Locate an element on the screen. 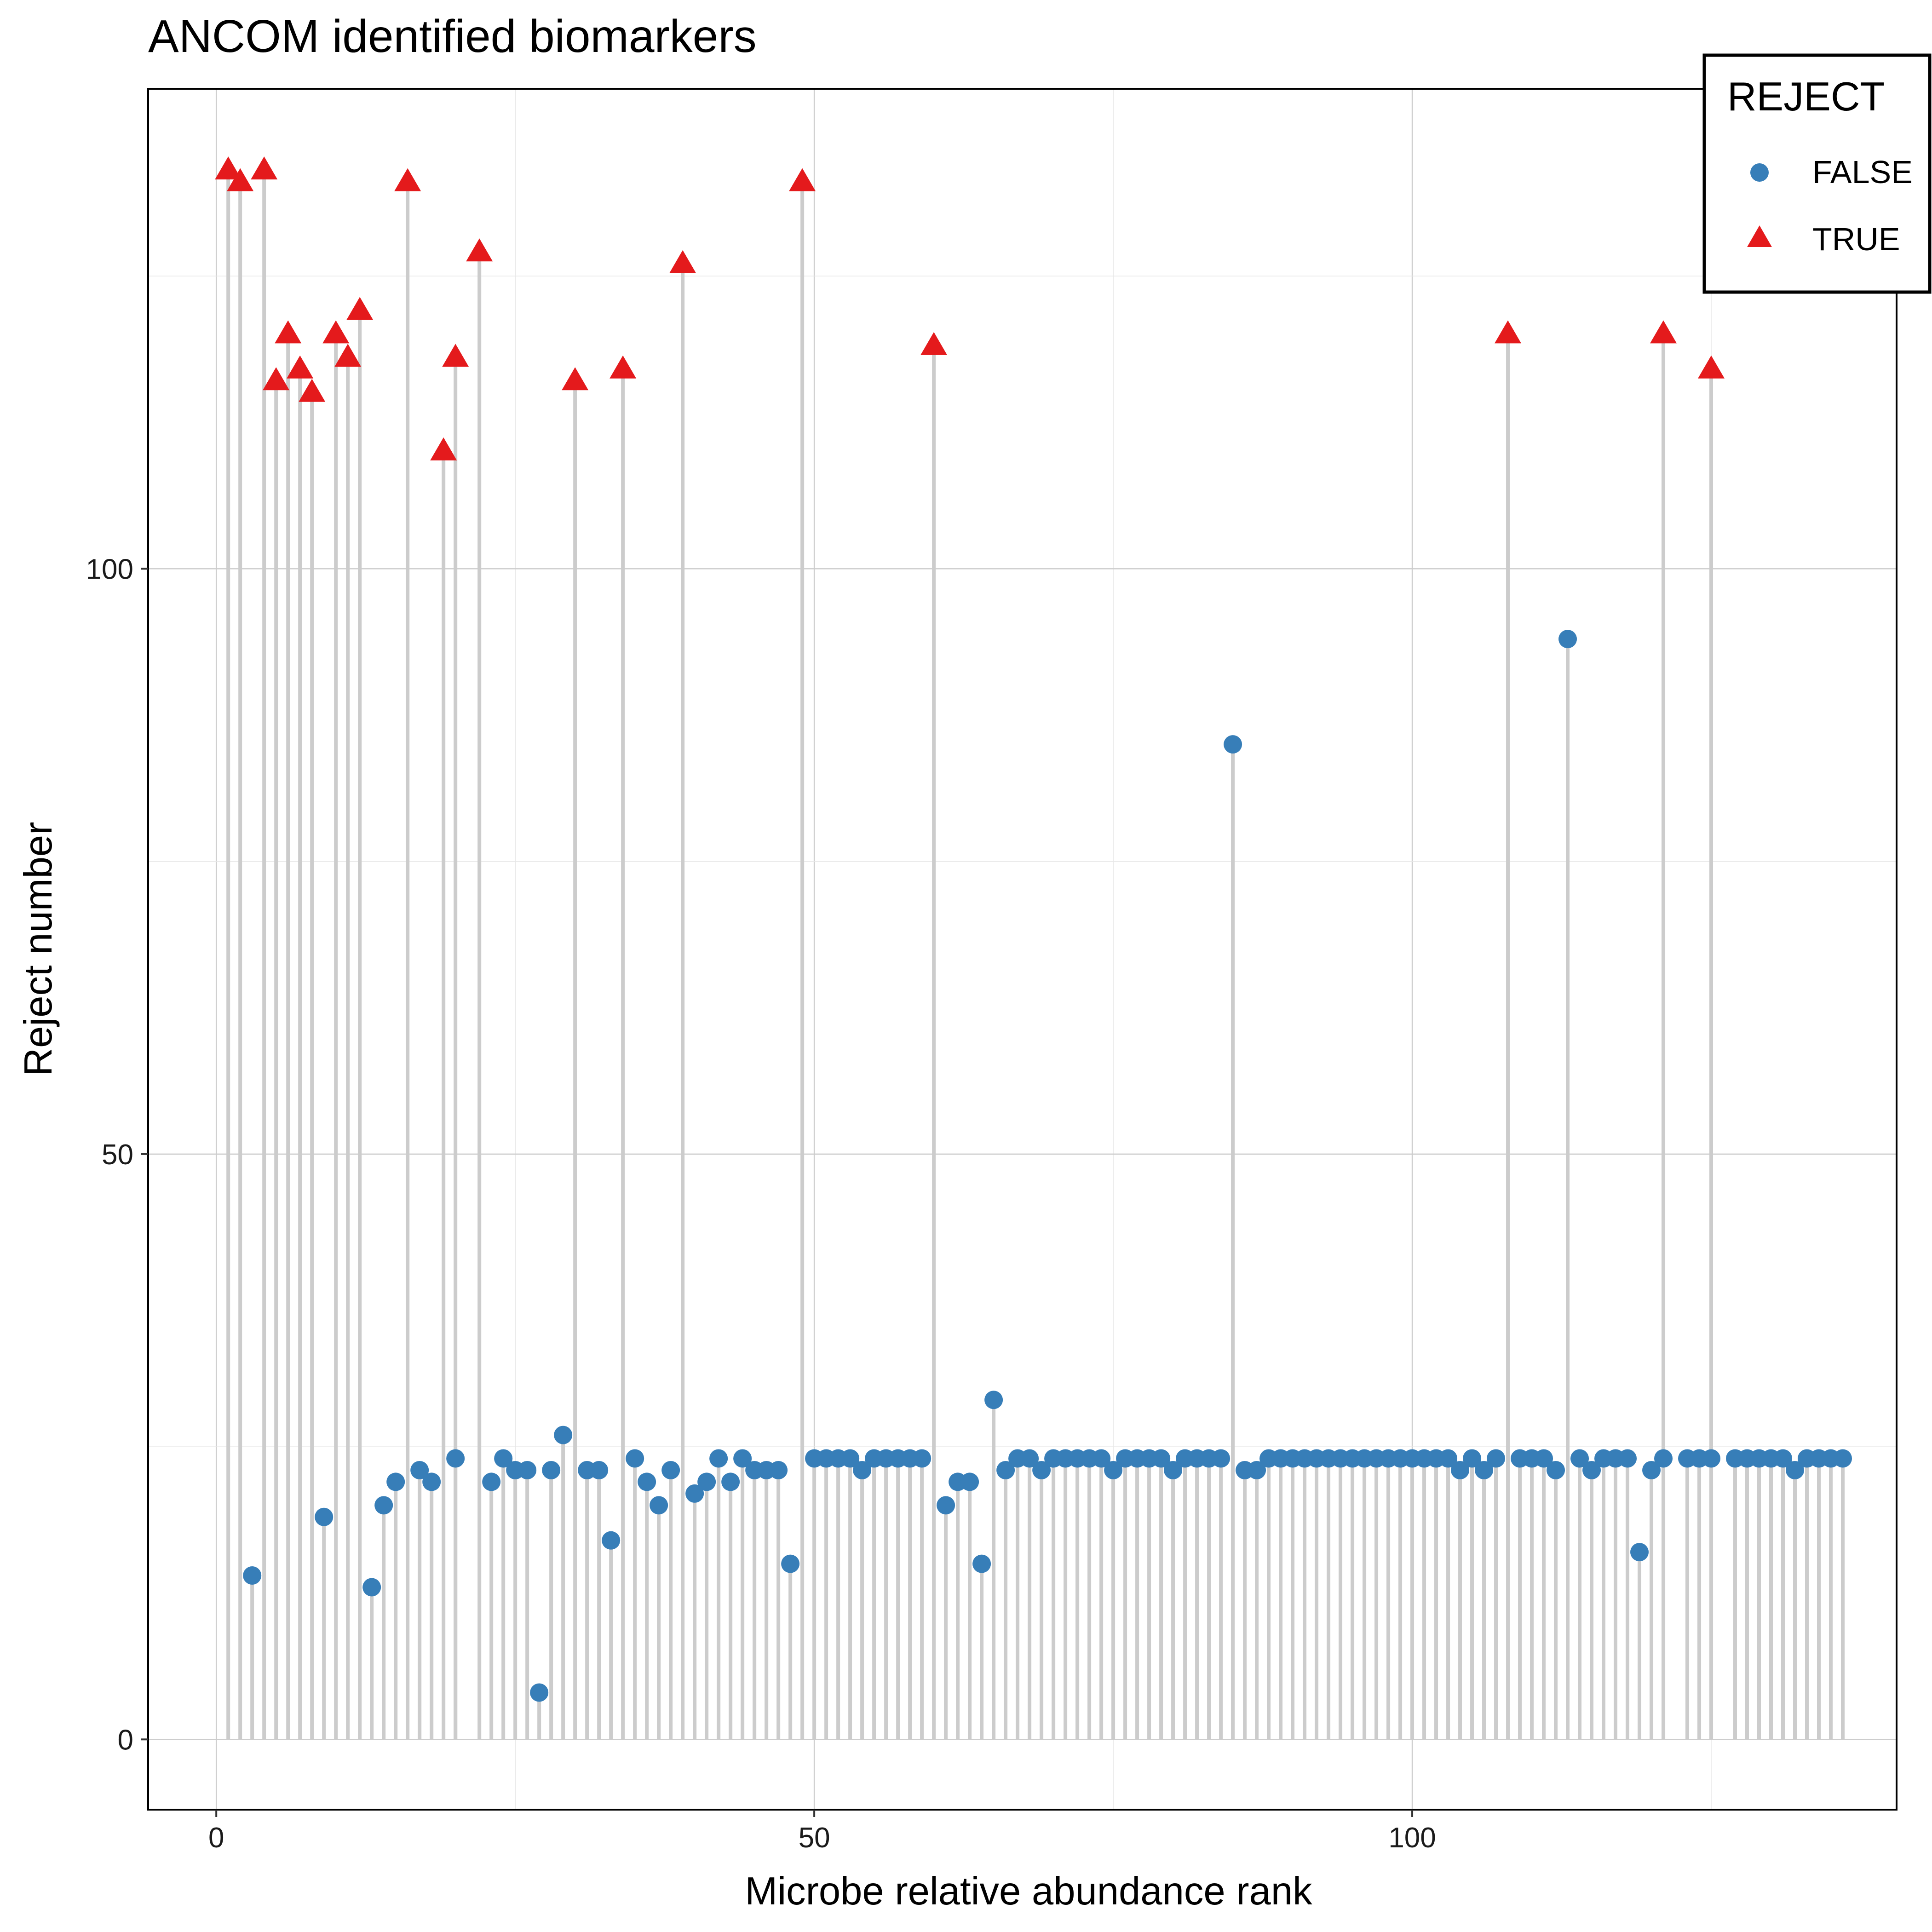  legend-box is located at coordinates (1817, 173).